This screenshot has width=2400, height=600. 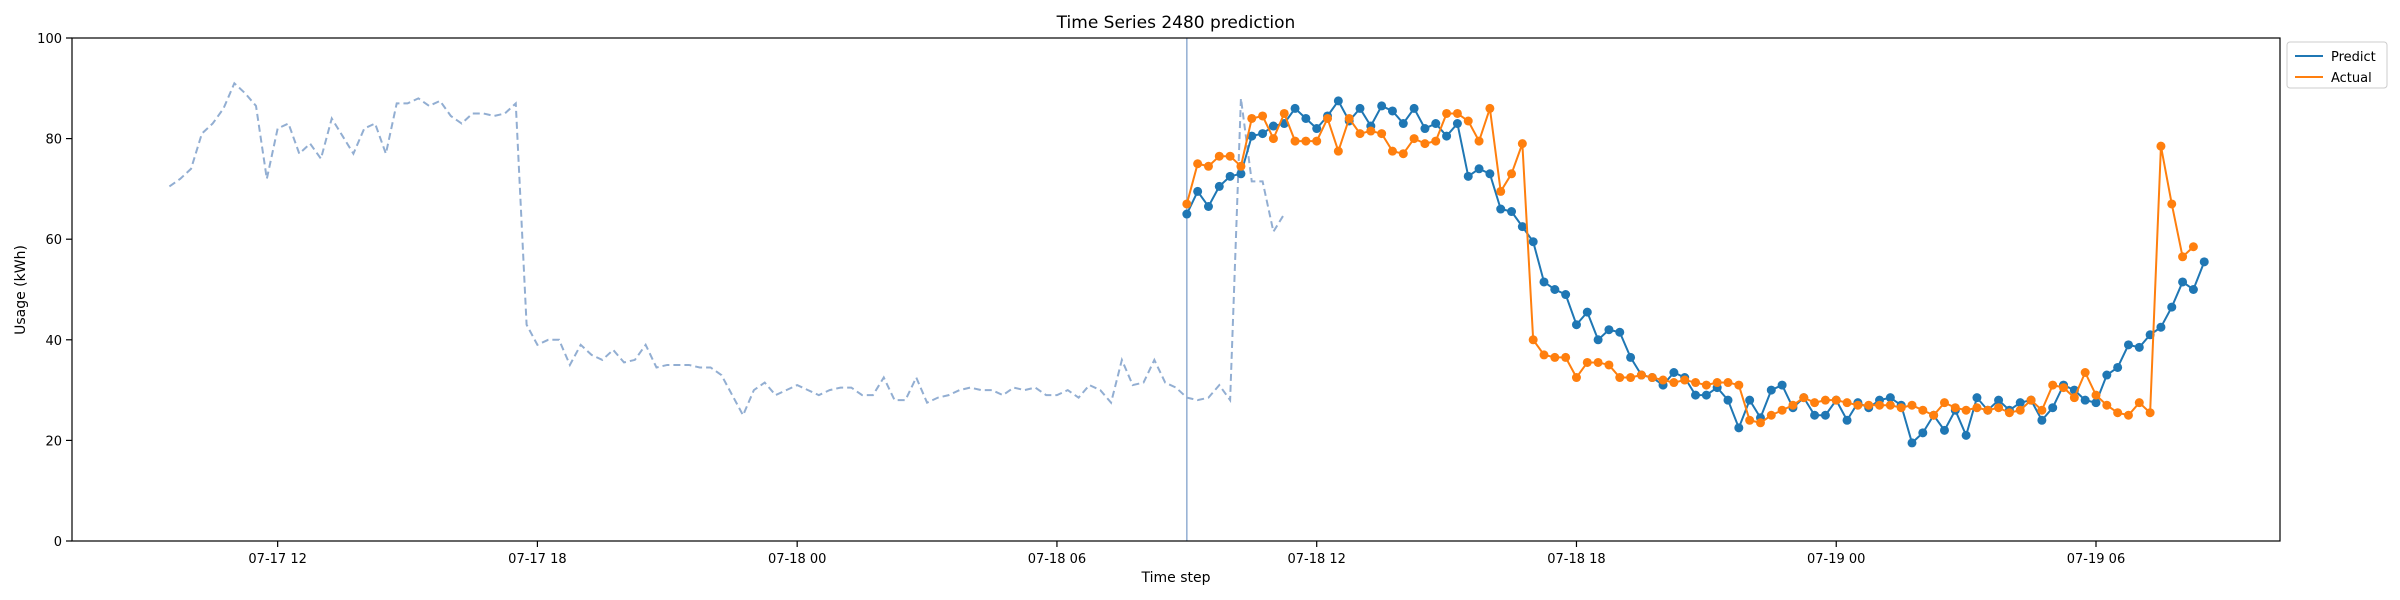 I want to click on y-axis-label: Usage (kWh), so click(x=21, y=290).